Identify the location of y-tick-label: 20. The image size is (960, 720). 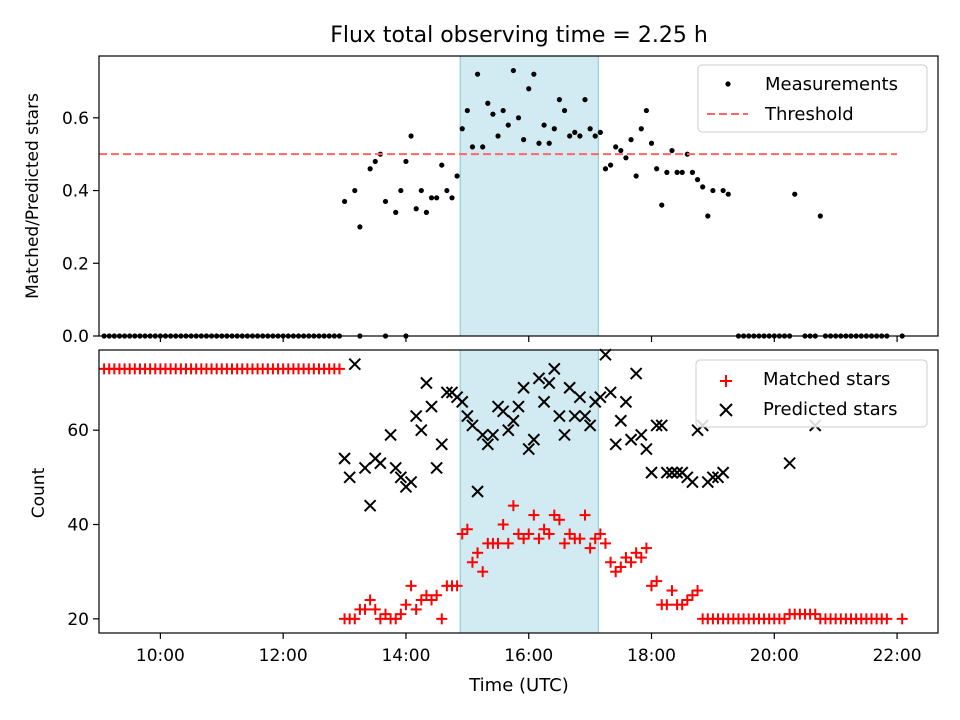
(78, 620).